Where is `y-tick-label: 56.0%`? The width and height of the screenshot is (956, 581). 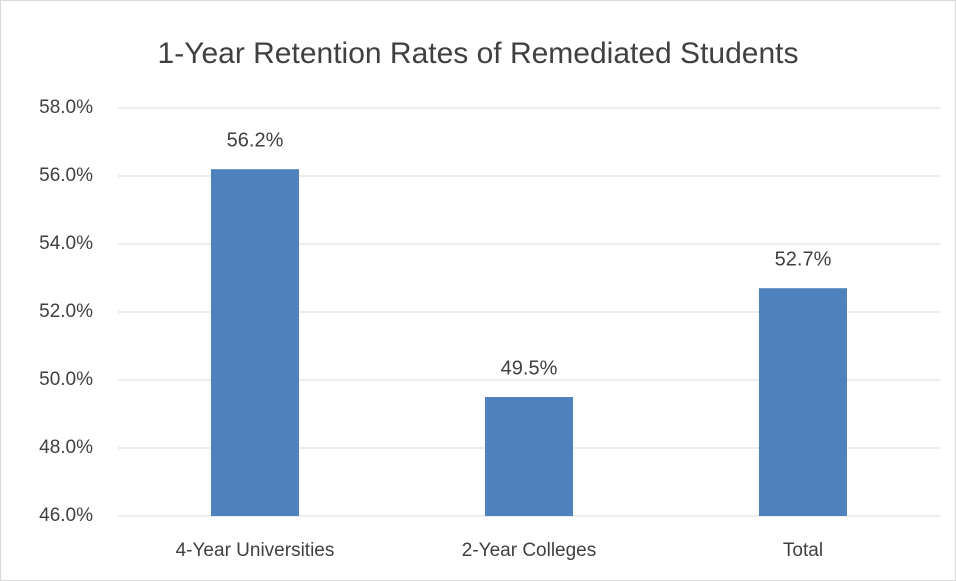 y-tick-label: 56.0% is located at coordinates (66, 175).